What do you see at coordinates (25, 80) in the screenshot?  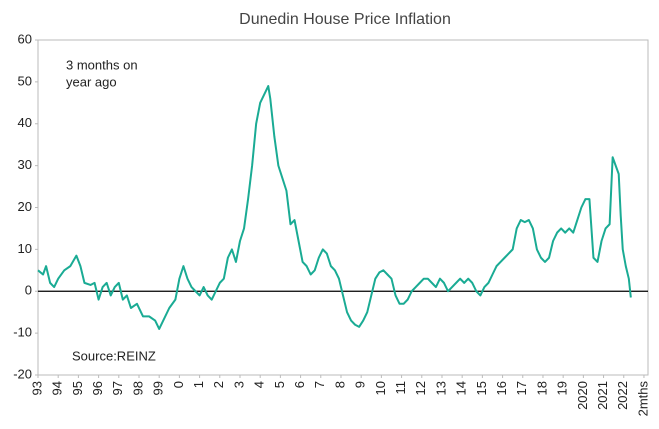 I see `y-tick-label: 50` at bounding box center [25, 80].